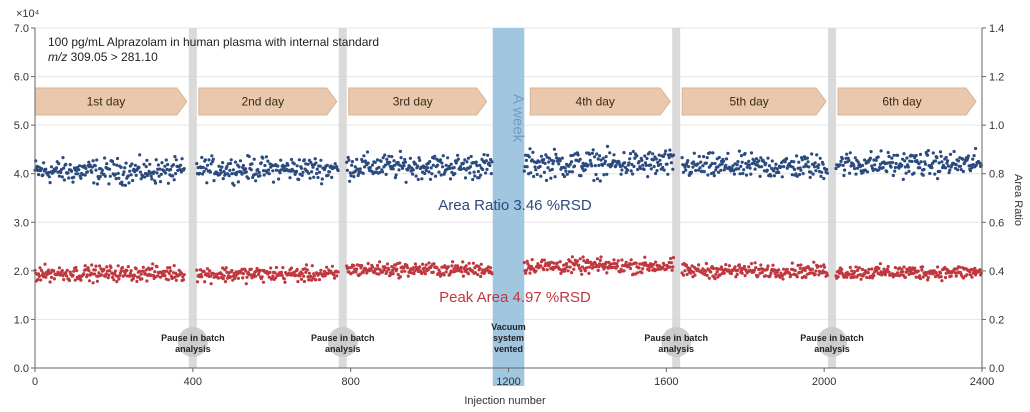  I want to click on y-left-tick-label: 0.0, so click(21, 369).